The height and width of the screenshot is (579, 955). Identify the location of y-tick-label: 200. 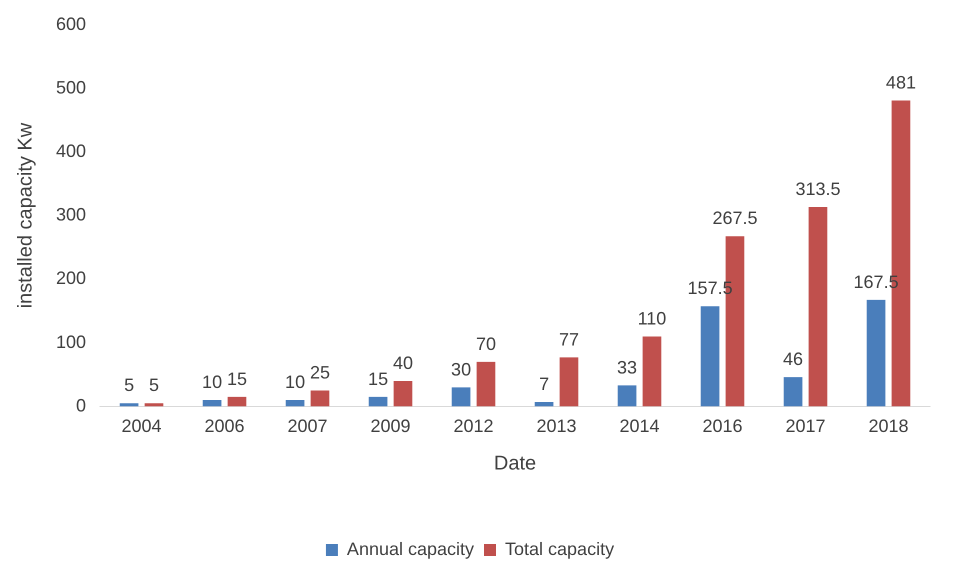
(71, 278).